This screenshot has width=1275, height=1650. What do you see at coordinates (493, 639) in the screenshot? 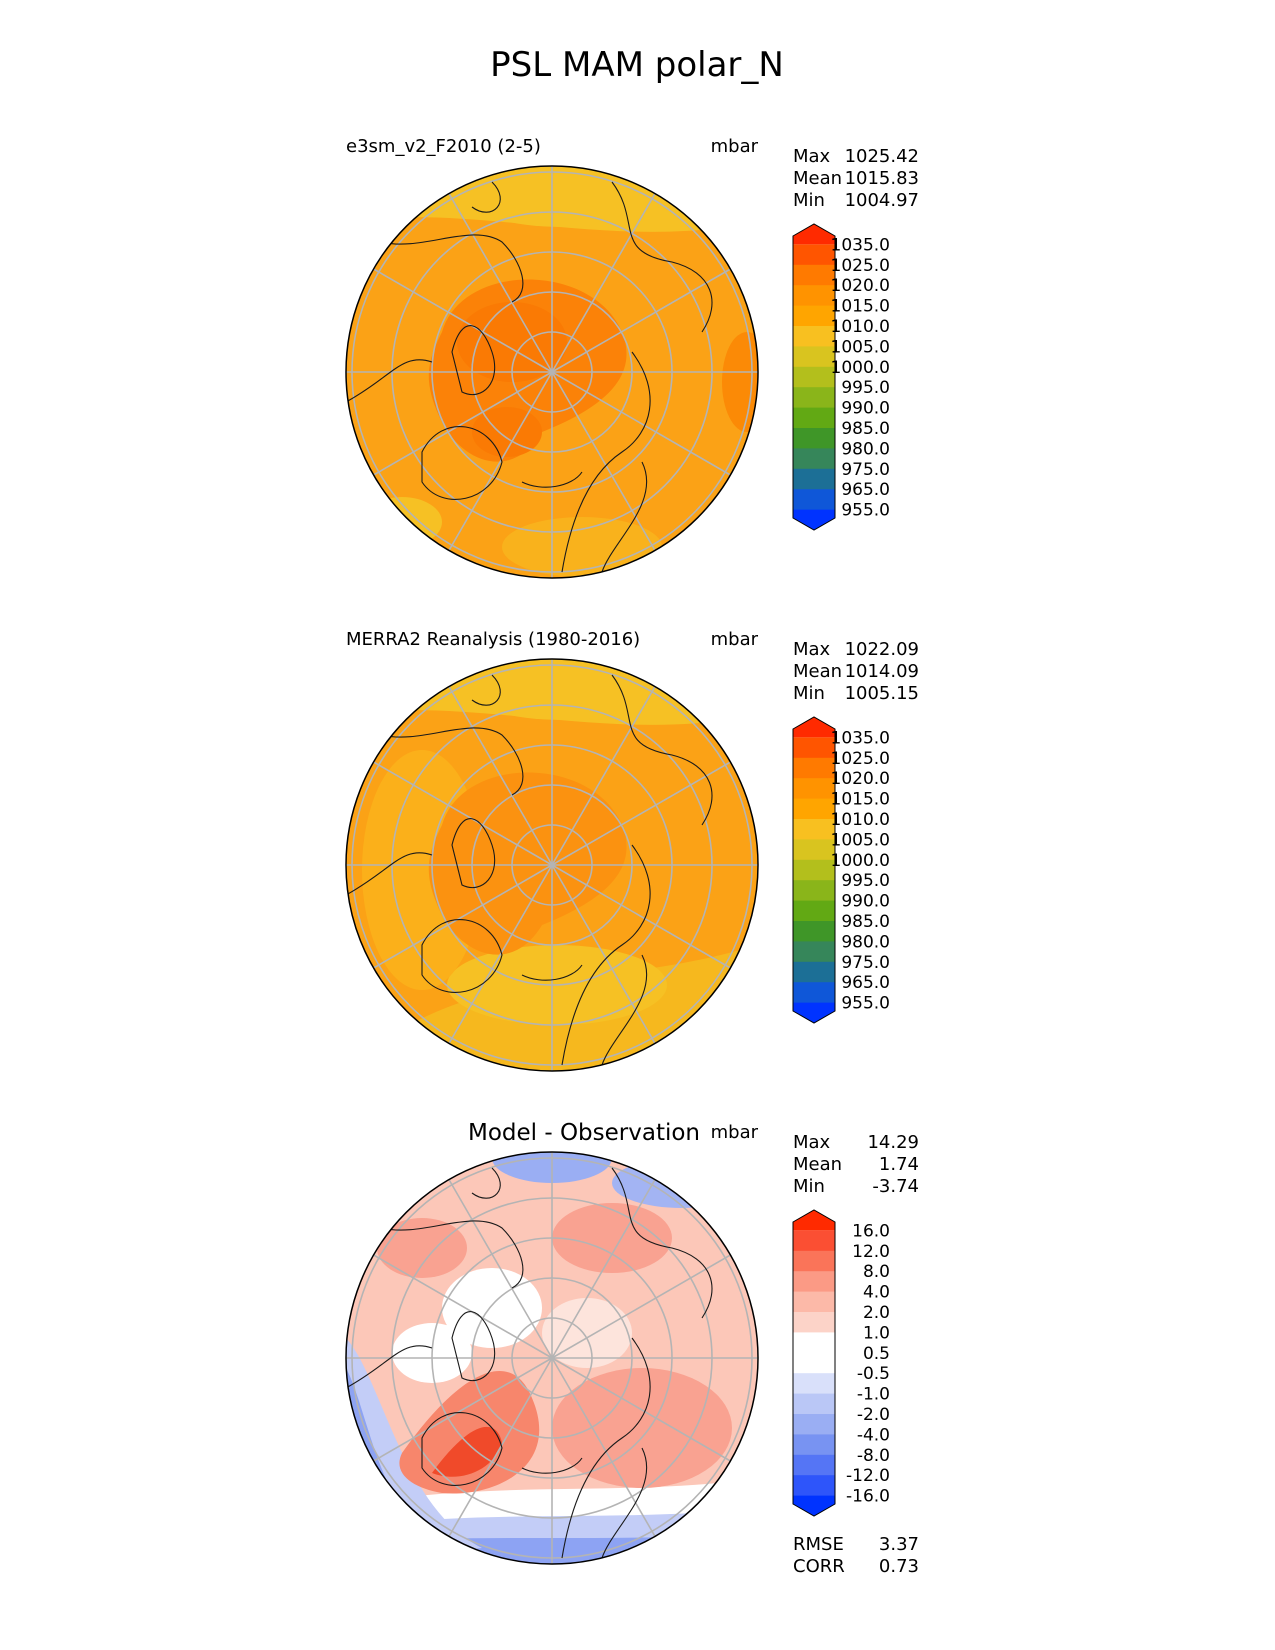
I see `panel-title: MERRA2 Reanalysis (1980-2016)` at bounding box center [493, 639].